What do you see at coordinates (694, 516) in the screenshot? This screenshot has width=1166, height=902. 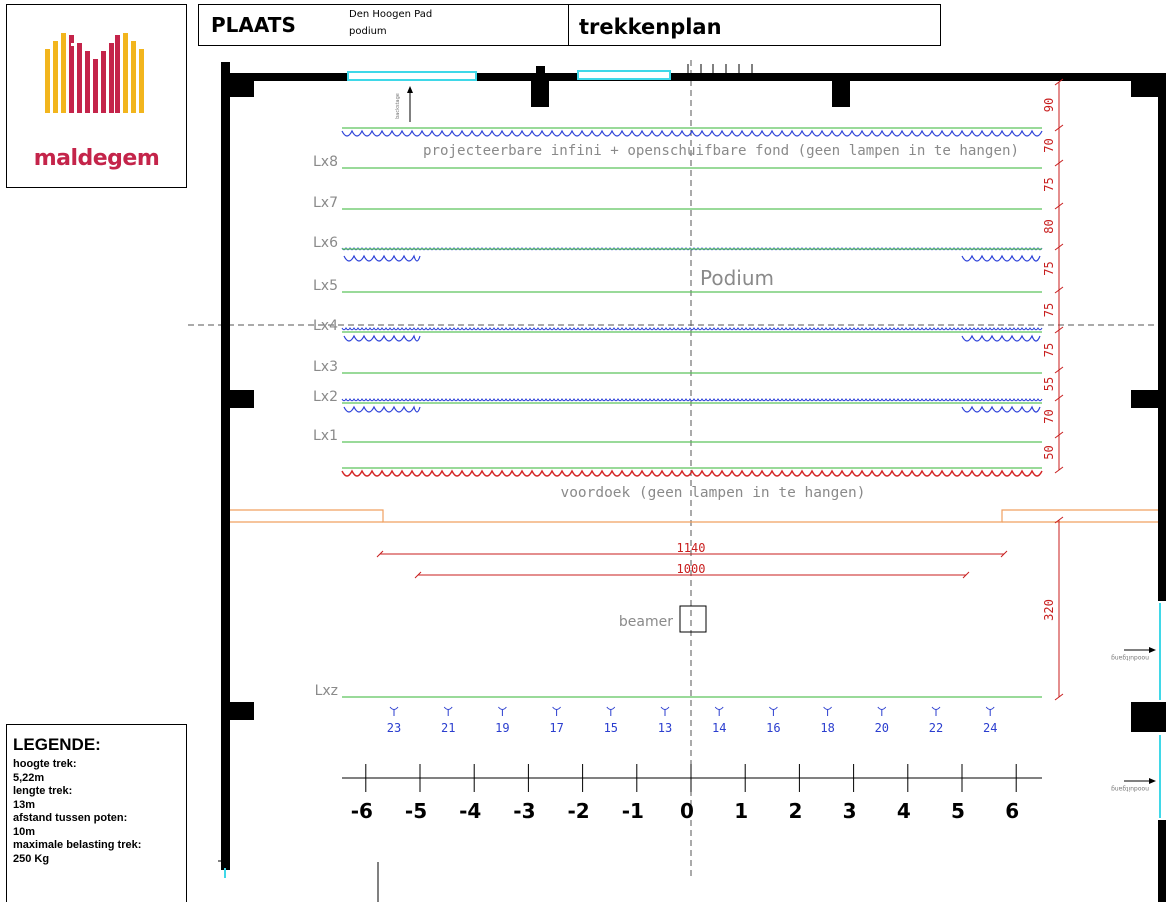 I see `apron` at bounding box center [694, 516].